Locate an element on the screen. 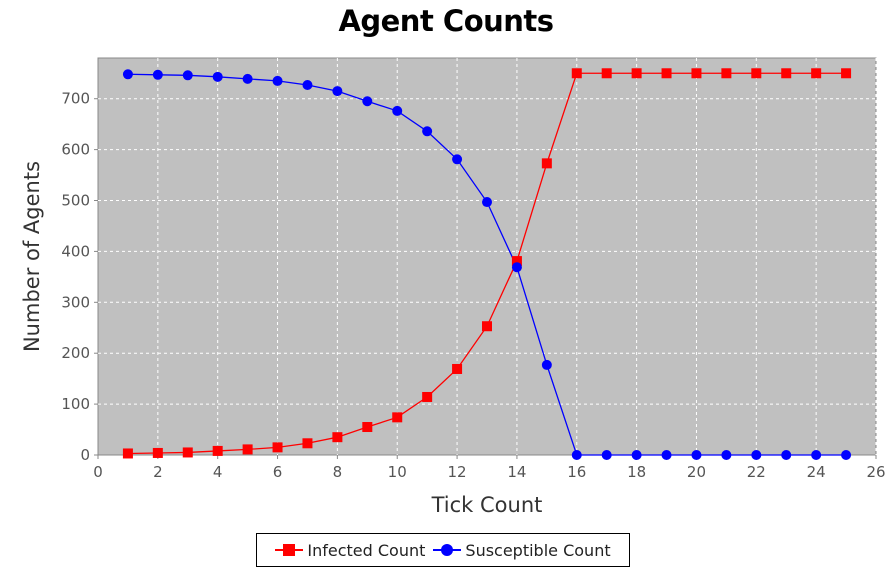 Image resolution: width=892 pixels, height=570 pixels. x-tick-label: 14 is located at coordinates (516, 472).